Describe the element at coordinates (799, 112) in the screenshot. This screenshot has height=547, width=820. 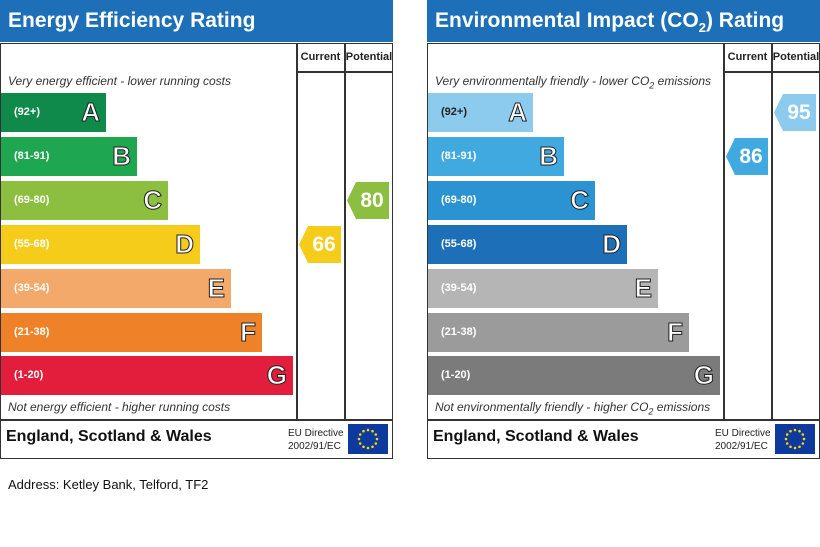
I see `potential-rating-pointer-value: 95` at that location.